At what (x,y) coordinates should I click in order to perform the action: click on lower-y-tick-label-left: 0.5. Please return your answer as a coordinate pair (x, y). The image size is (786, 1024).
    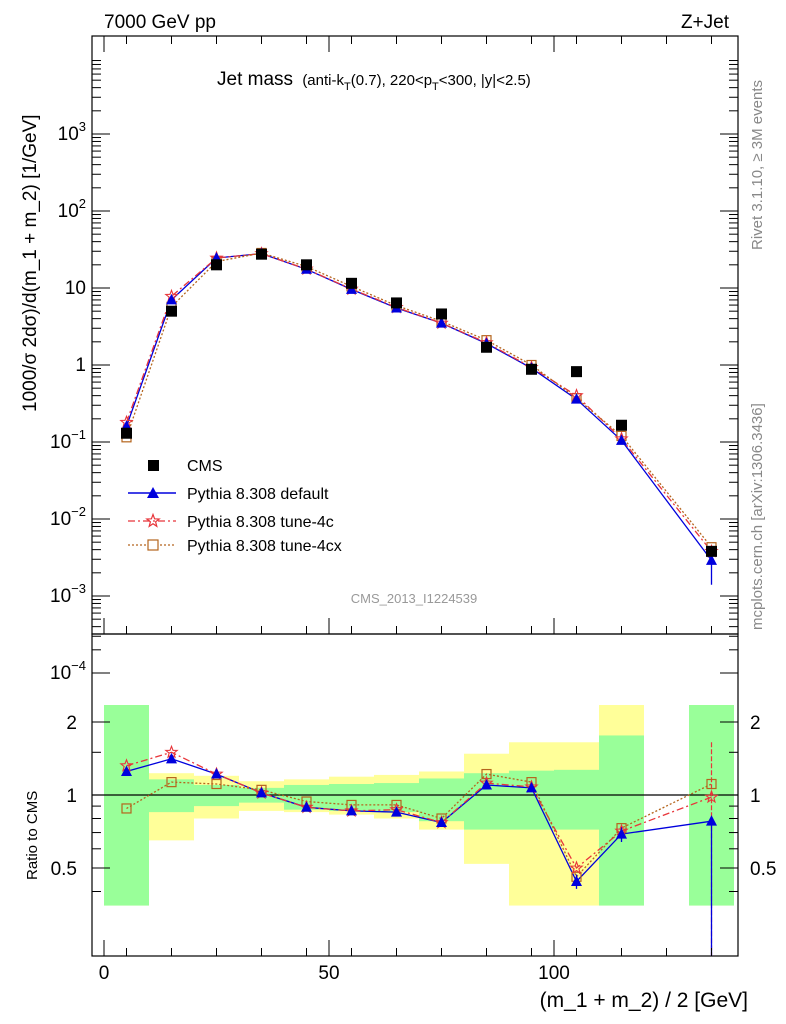
    Looking at the image, I should click on (64, 869).